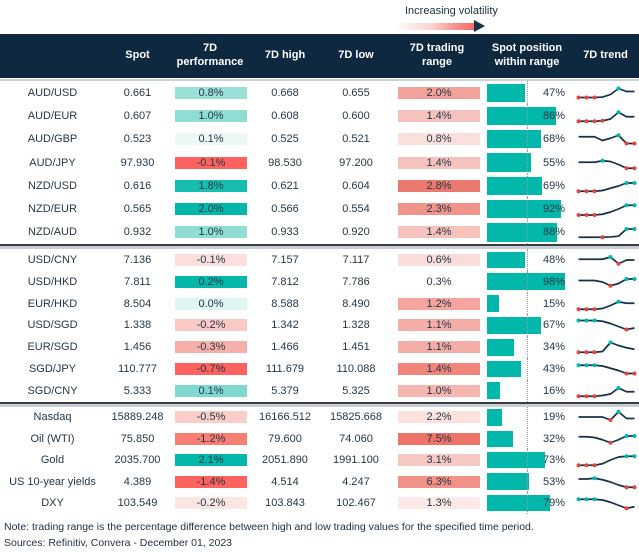 The height and width of the screenshot is (553, 639). What do you see at coordinates (52, 438) in the screenshot?
I see `instrument-label: Oil (WTI)` at bounding box center [52, 438].